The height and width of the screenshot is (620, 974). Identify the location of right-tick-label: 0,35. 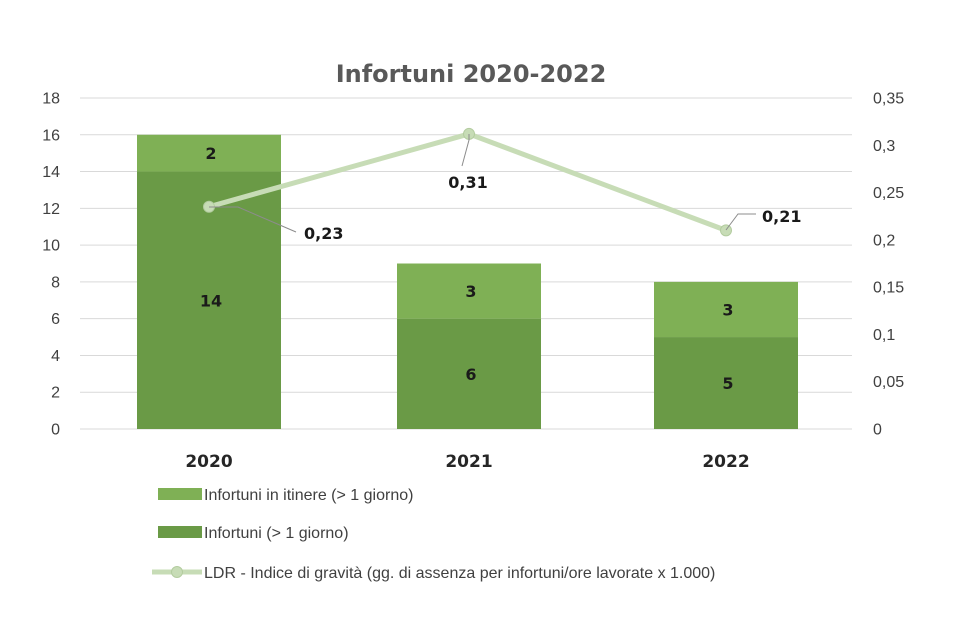
(888, 99).